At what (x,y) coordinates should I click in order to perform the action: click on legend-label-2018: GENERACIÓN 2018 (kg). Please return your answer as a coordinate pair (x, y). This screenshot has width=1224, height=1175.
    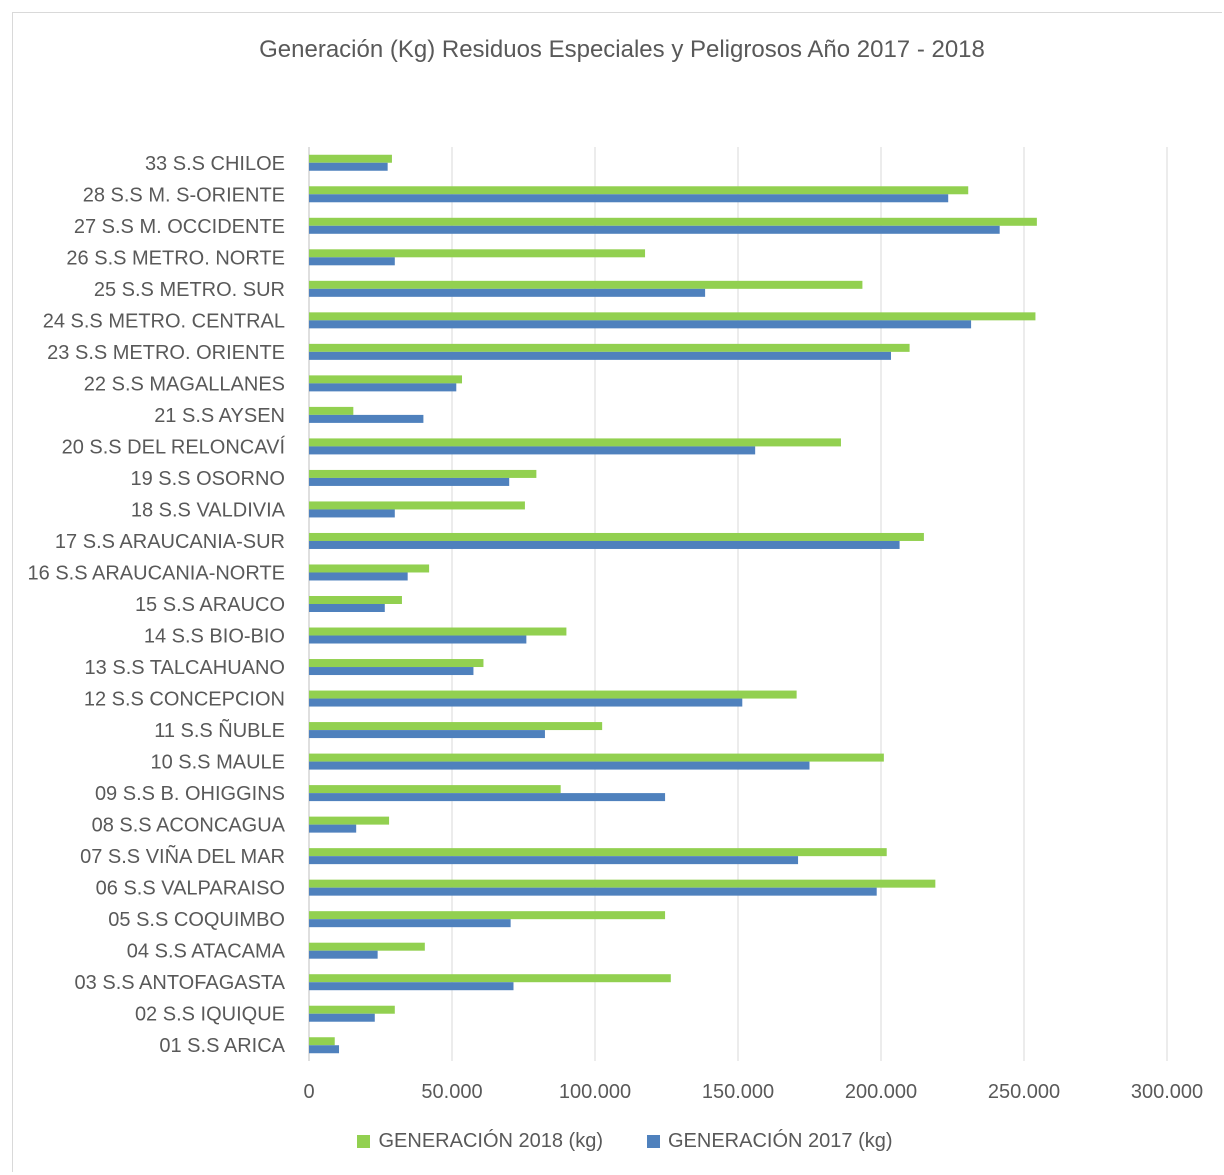
    Looking at the image, I should click on (490, 1141).